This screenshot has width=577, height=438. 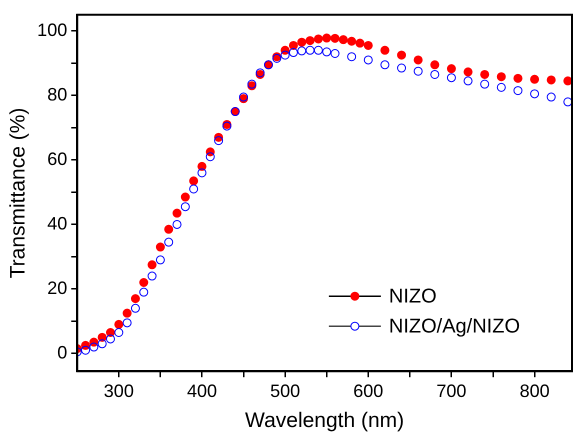 I want to click on y-tick-label: 100, so click(x=52, y=30).